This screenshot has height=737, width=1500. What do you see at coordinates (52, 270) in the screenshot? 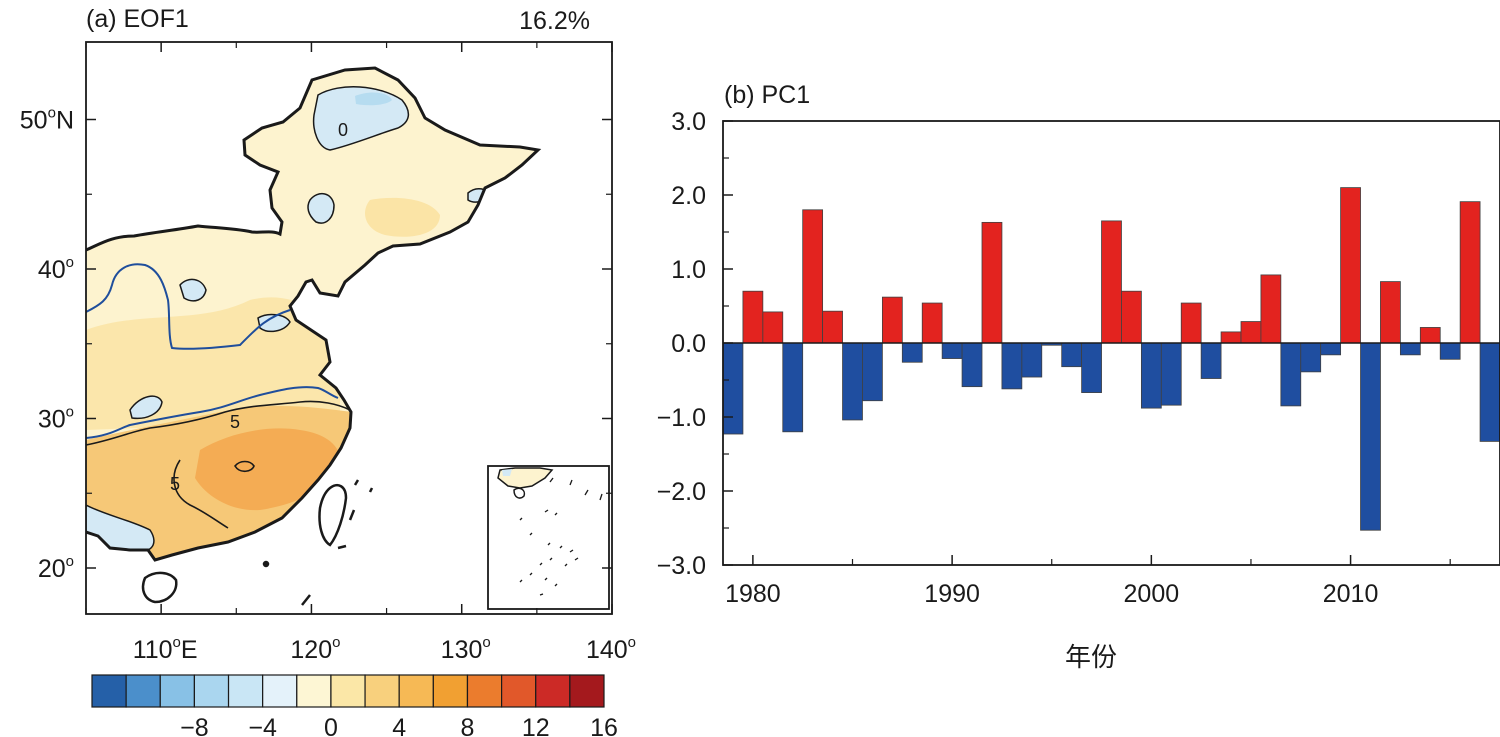
I see `lat-tick-number: 40` at bounding box center [52, 270].